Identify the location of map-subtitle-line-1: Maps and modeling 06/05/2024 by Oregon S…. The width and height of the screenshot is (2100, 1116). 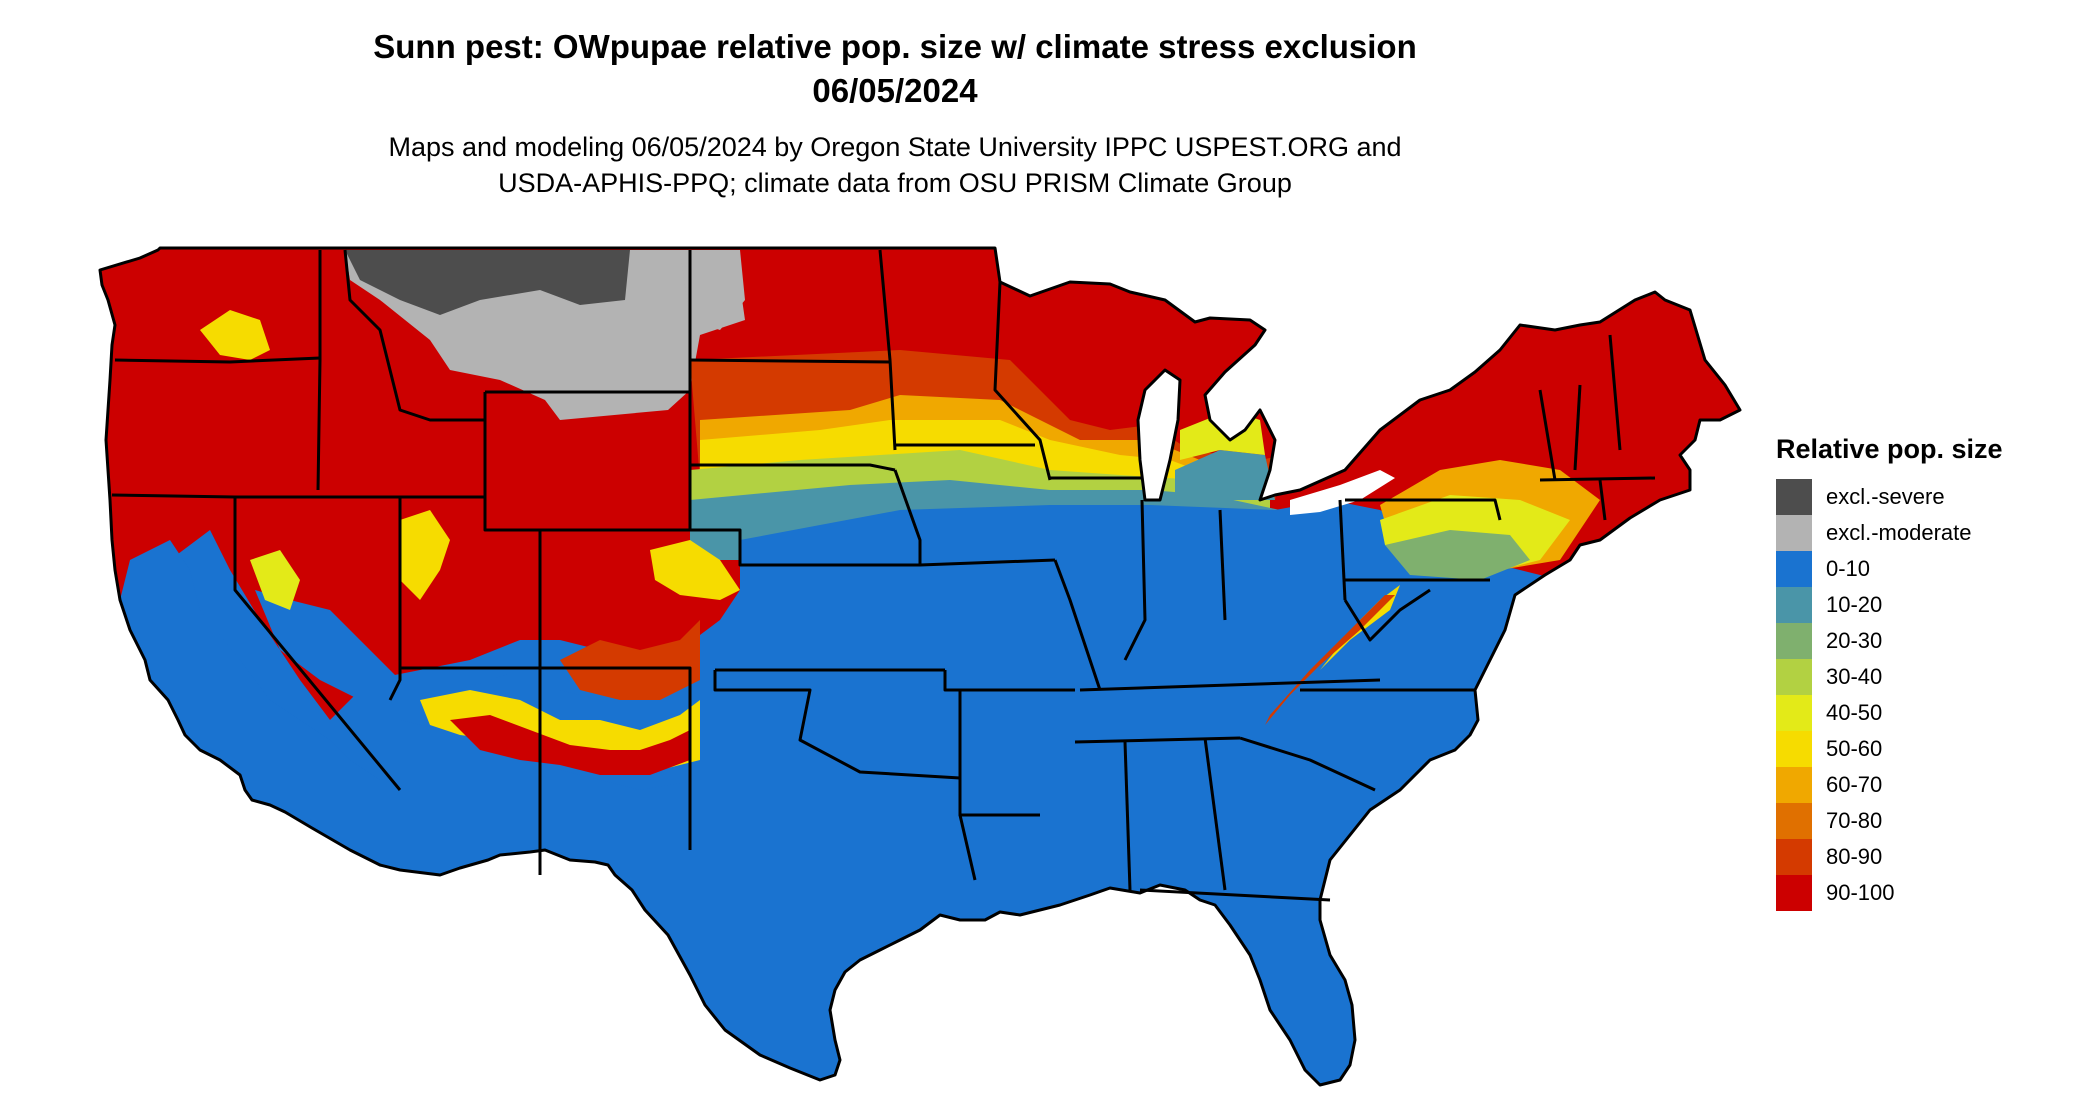
(895, 147).